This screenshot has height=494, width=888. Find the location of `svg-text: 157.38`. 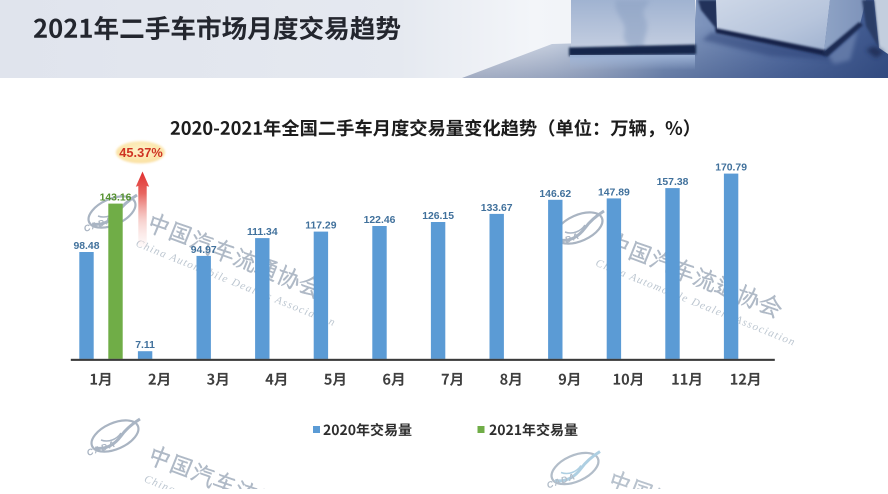

svg-text: 157.38 is located at coordinates (673, 182).